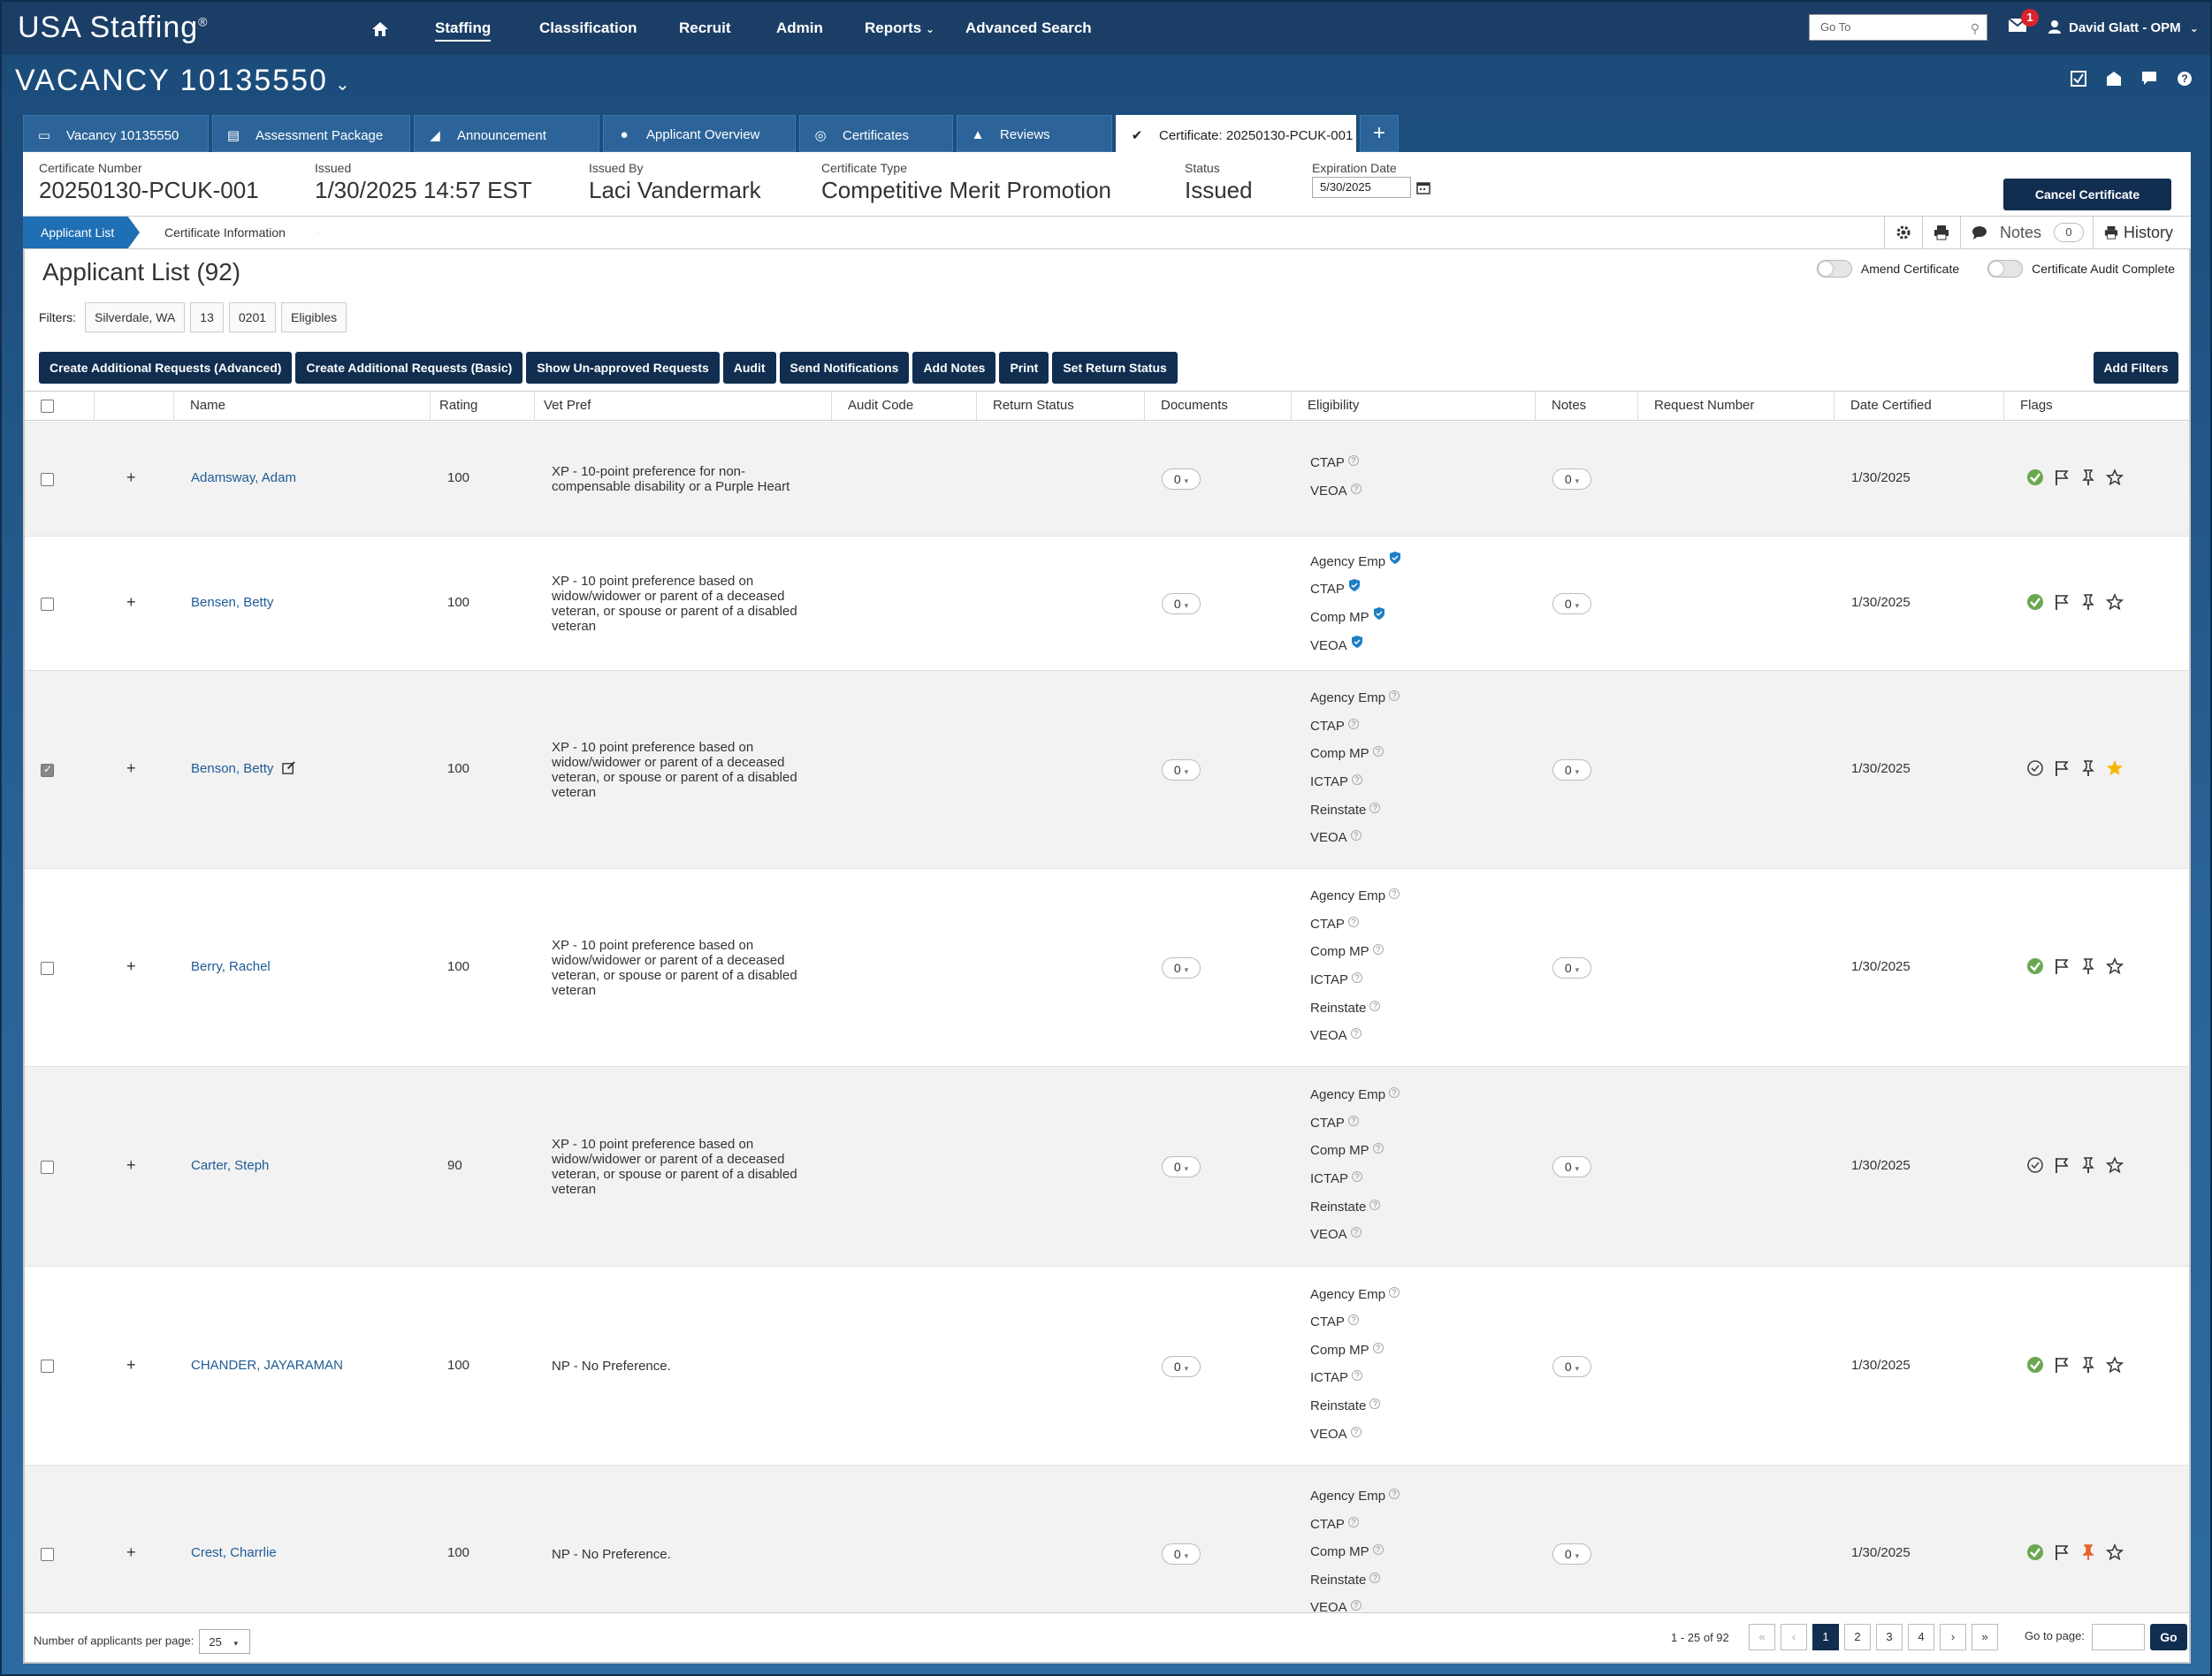 The width and height of the screenshot is (2212, 1676). I want to click on envelope-open-icon, so click(2114, 79).